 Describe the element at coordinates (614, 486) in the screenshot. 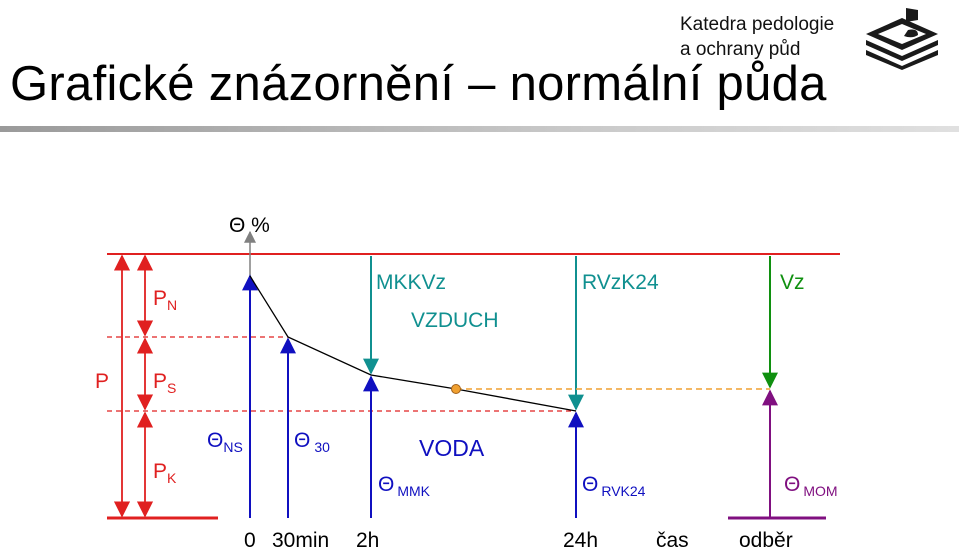

I see `theta-rvk24-label: Θ RVK24` at that location.